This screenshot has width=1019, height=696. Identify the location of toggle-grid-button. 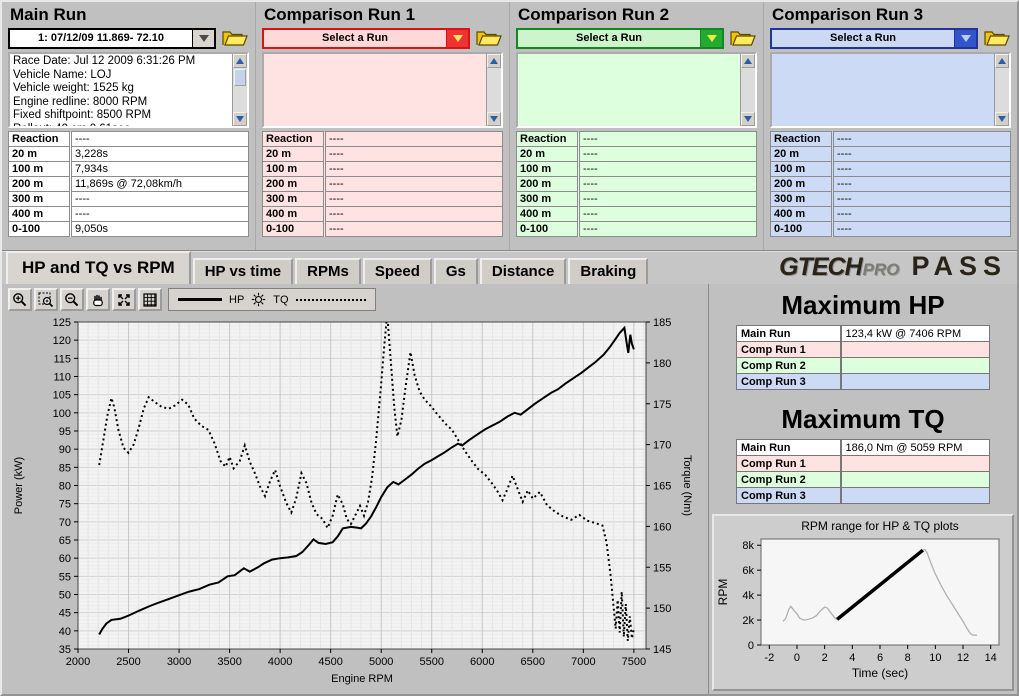
(150, 299).